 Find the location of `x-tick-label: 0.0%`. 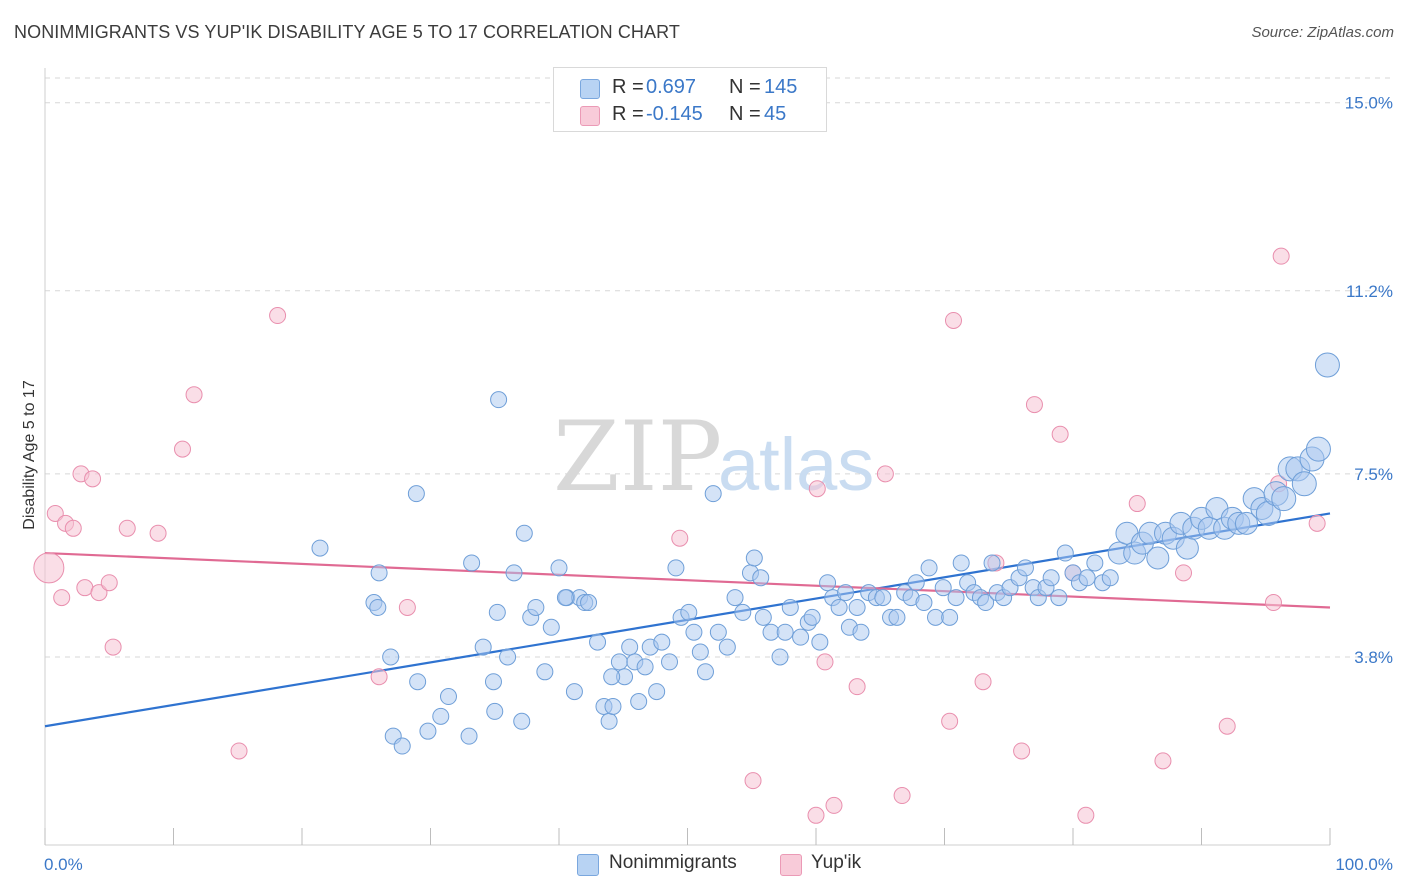

x-tick-label: 0.0% is located at coordinates (63, 864).